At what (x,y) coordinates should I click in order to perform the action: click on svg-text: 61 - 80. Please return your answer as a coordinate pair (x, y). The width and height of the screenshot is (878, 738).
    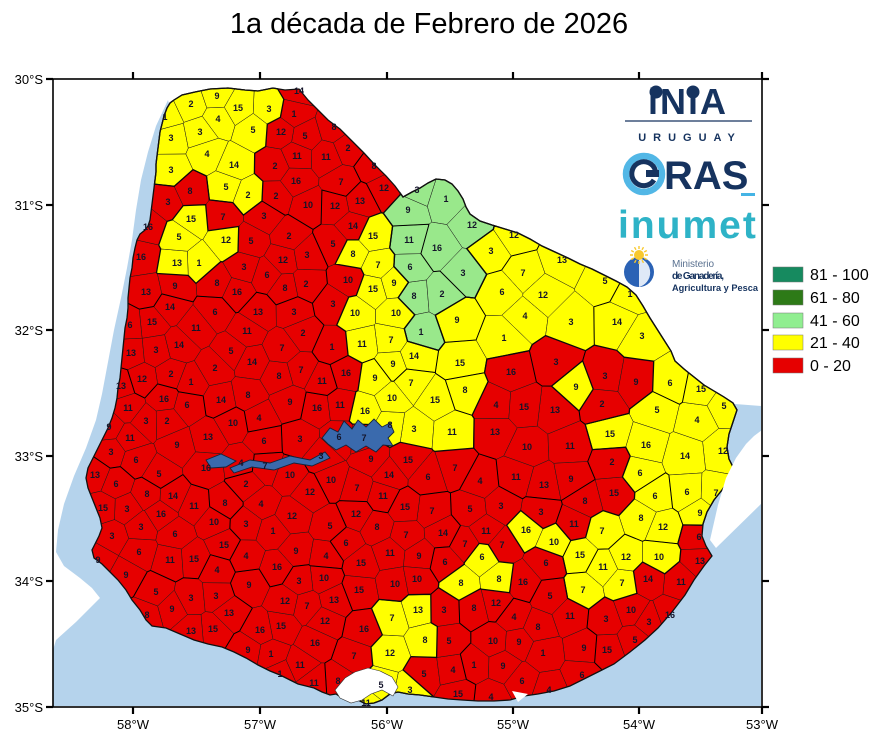
    Looking at the image, I should click on (835, 298).